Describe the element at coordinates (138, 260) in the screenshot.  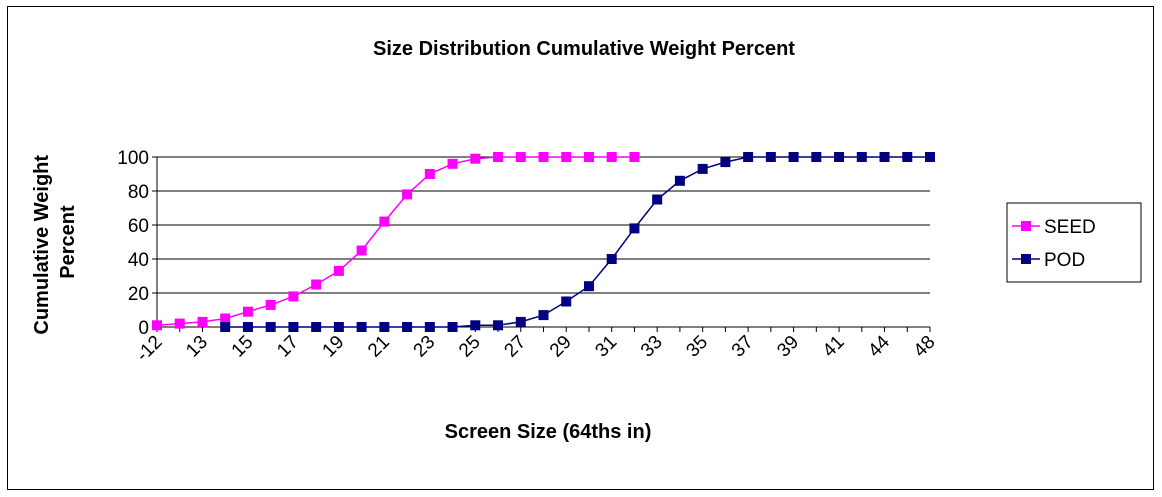
I see `y-tick-label: 40` at that location.